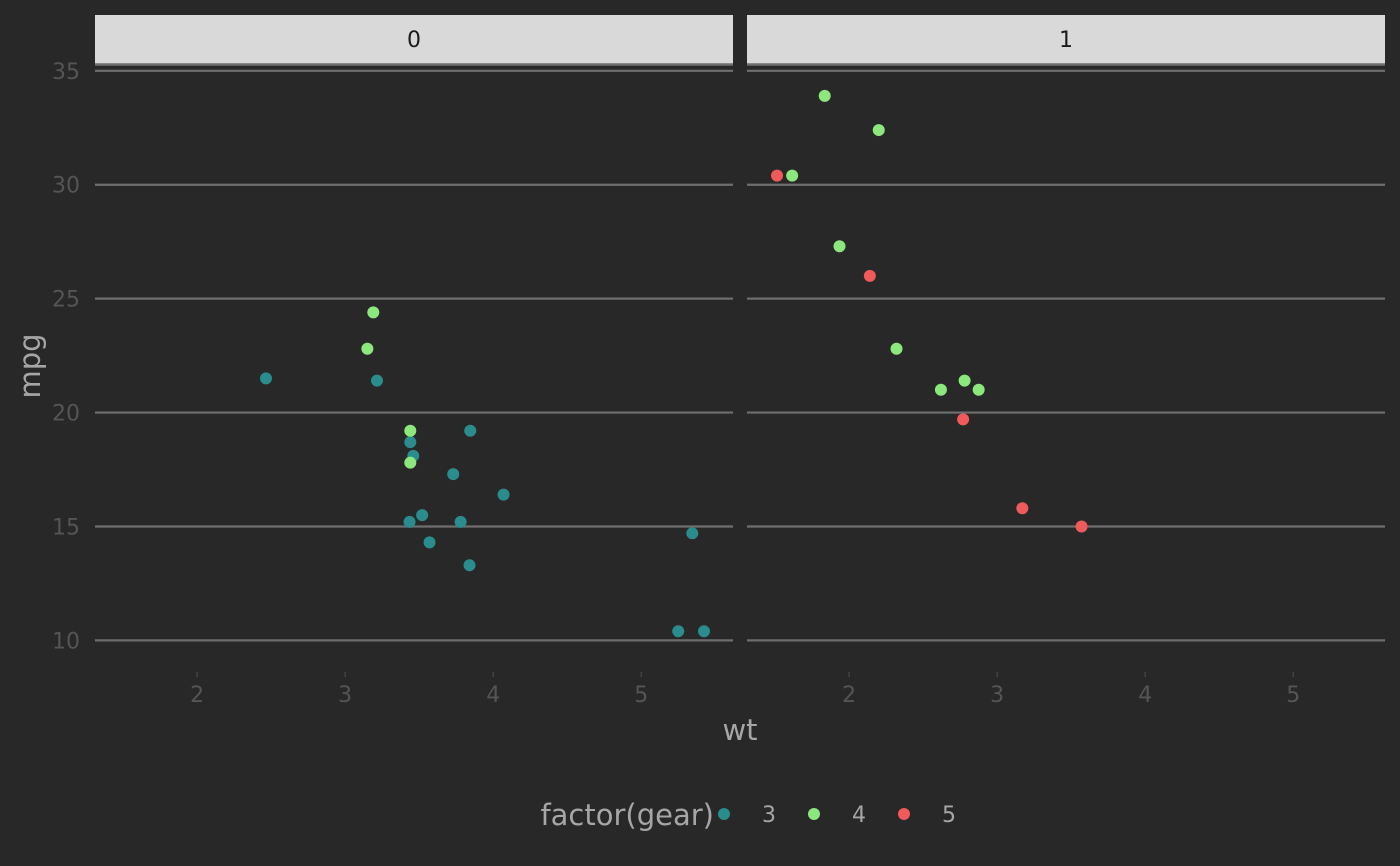 The height and width of the screenshot is (866, 1400). Describe the element at coordinates (739, 730) in the screenshot. I see `x-axis-title: wt` at that location.